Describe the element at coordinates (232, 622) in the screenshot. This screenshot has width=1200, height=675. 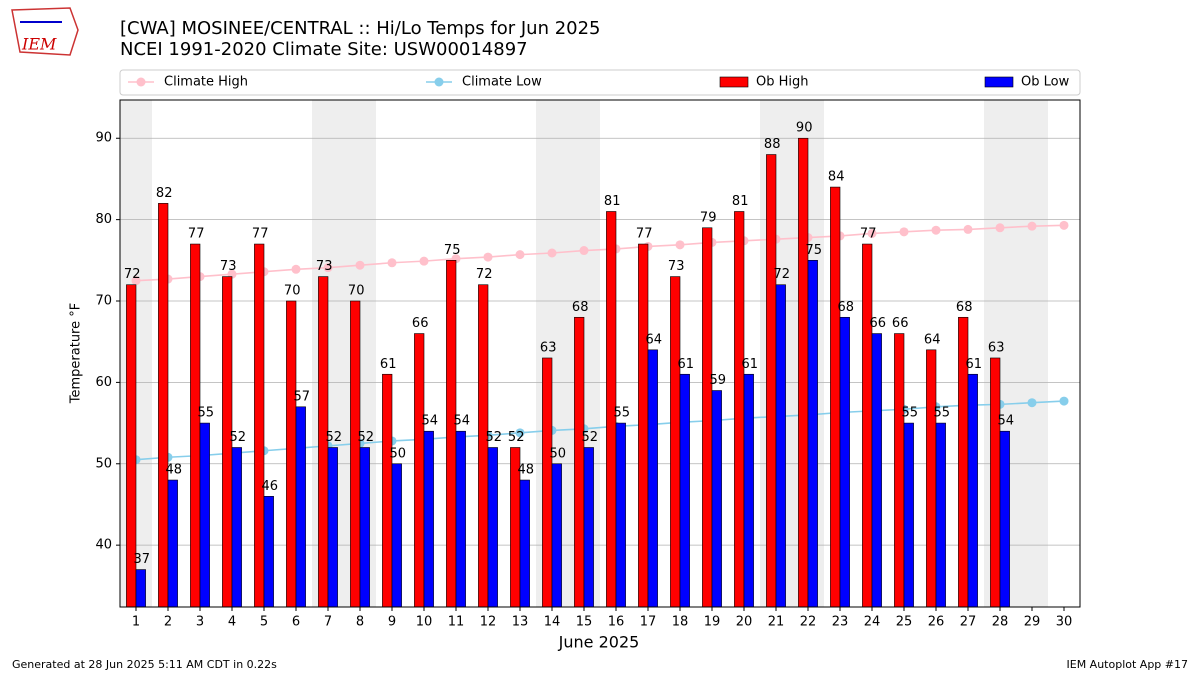
I see `x-tick-label: 4` at that location.